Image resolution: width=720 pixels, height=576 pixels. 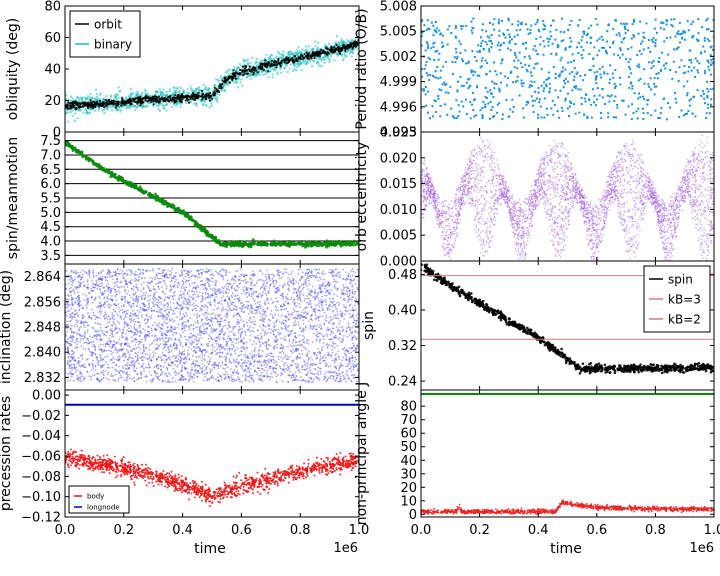 What do you see at coordinates (398, 57) in the screenshot?
I see `period-ratio-ytick-label: 5.002` at bounding box center [398, 57].